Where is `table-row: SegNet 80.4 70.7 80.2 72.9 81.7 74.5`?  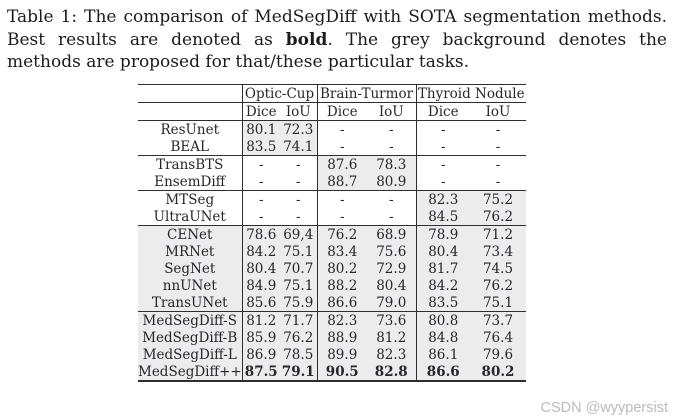
table-row: SegNet 80.4 70.7 80.2 72.9 81.7 74.5 is located at coordinates (332, 268).